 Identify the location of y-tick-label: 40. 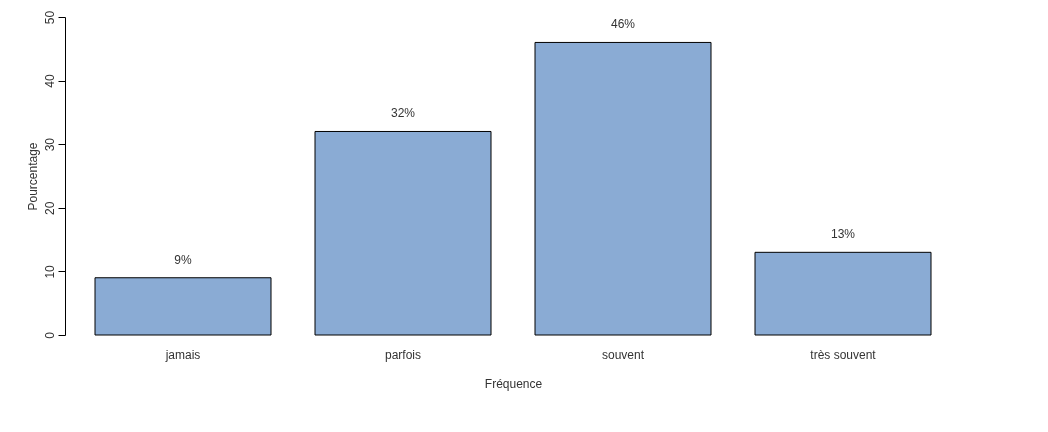
(49, 81).